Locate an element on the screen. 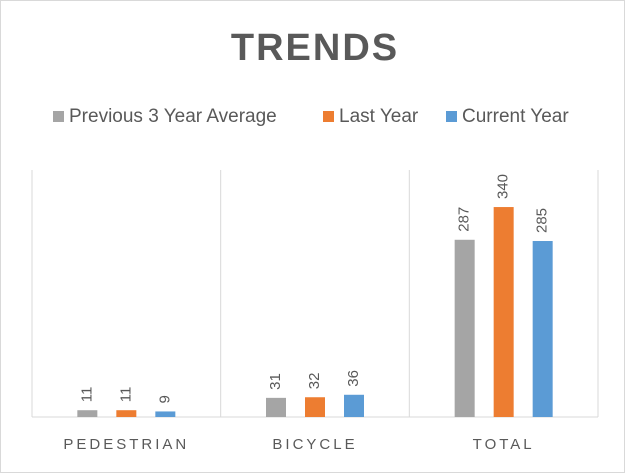 This screenshot has height=473, width=625. x-tick-label: BICYCLE is located at coordinates (314, 444).